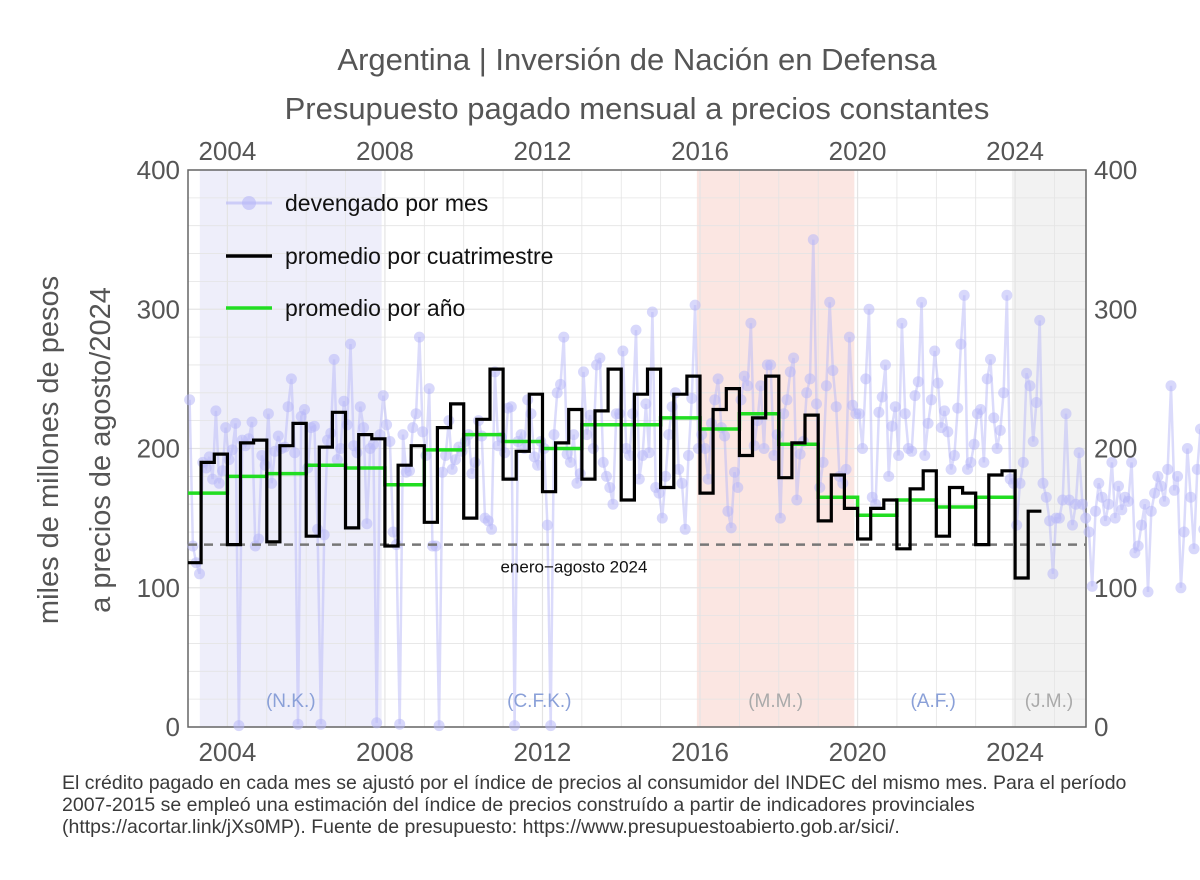  What do you see at coordinates (858, 151) in the screenshot?
I see `x-tick-label-top: 2020` at bounding box center [858, 151].